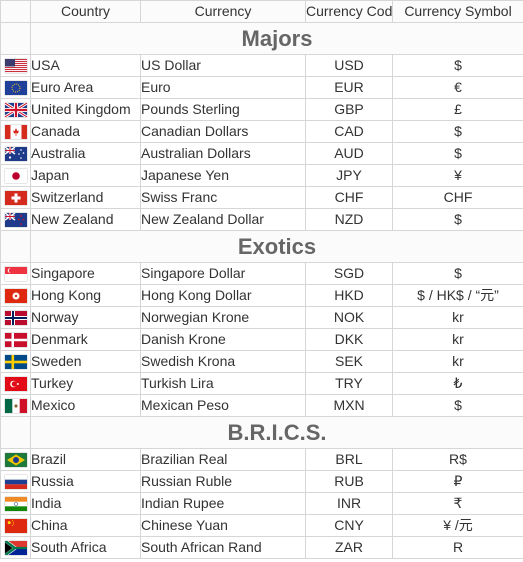 The width and height of the screenshot is (523, 562). What do you see at coordinates (85, 295) in the screenshot?
I see `country-cell: Hong Kong` at bounding box center [85, 295].